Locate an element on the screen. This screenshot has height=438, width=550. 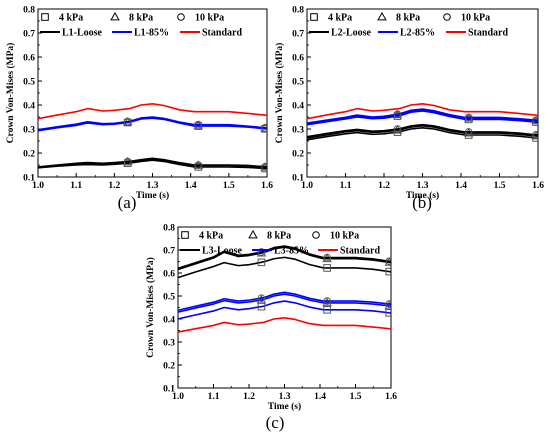
legend-label: L2-Loose is located at coordinates (351, 33).